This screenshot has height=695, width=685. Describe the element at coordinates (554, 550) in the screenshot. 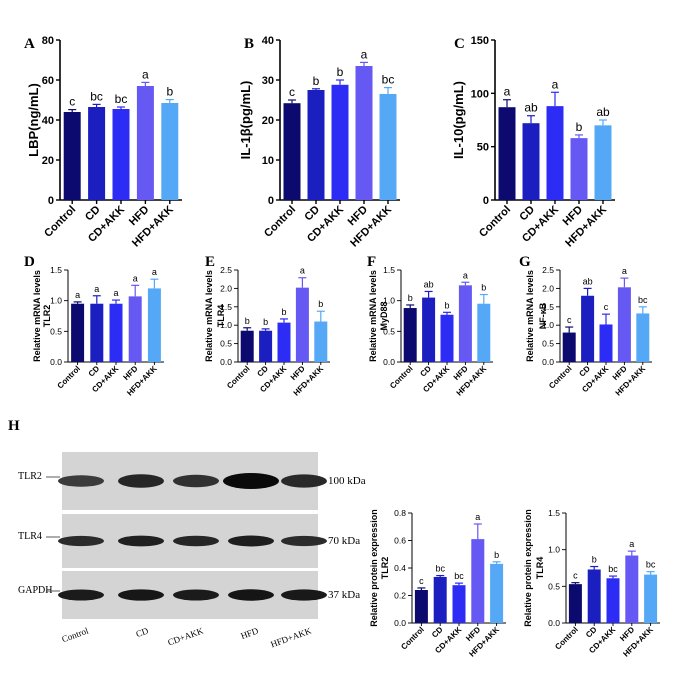

I see `y-tick-label: 1.0` at that location.